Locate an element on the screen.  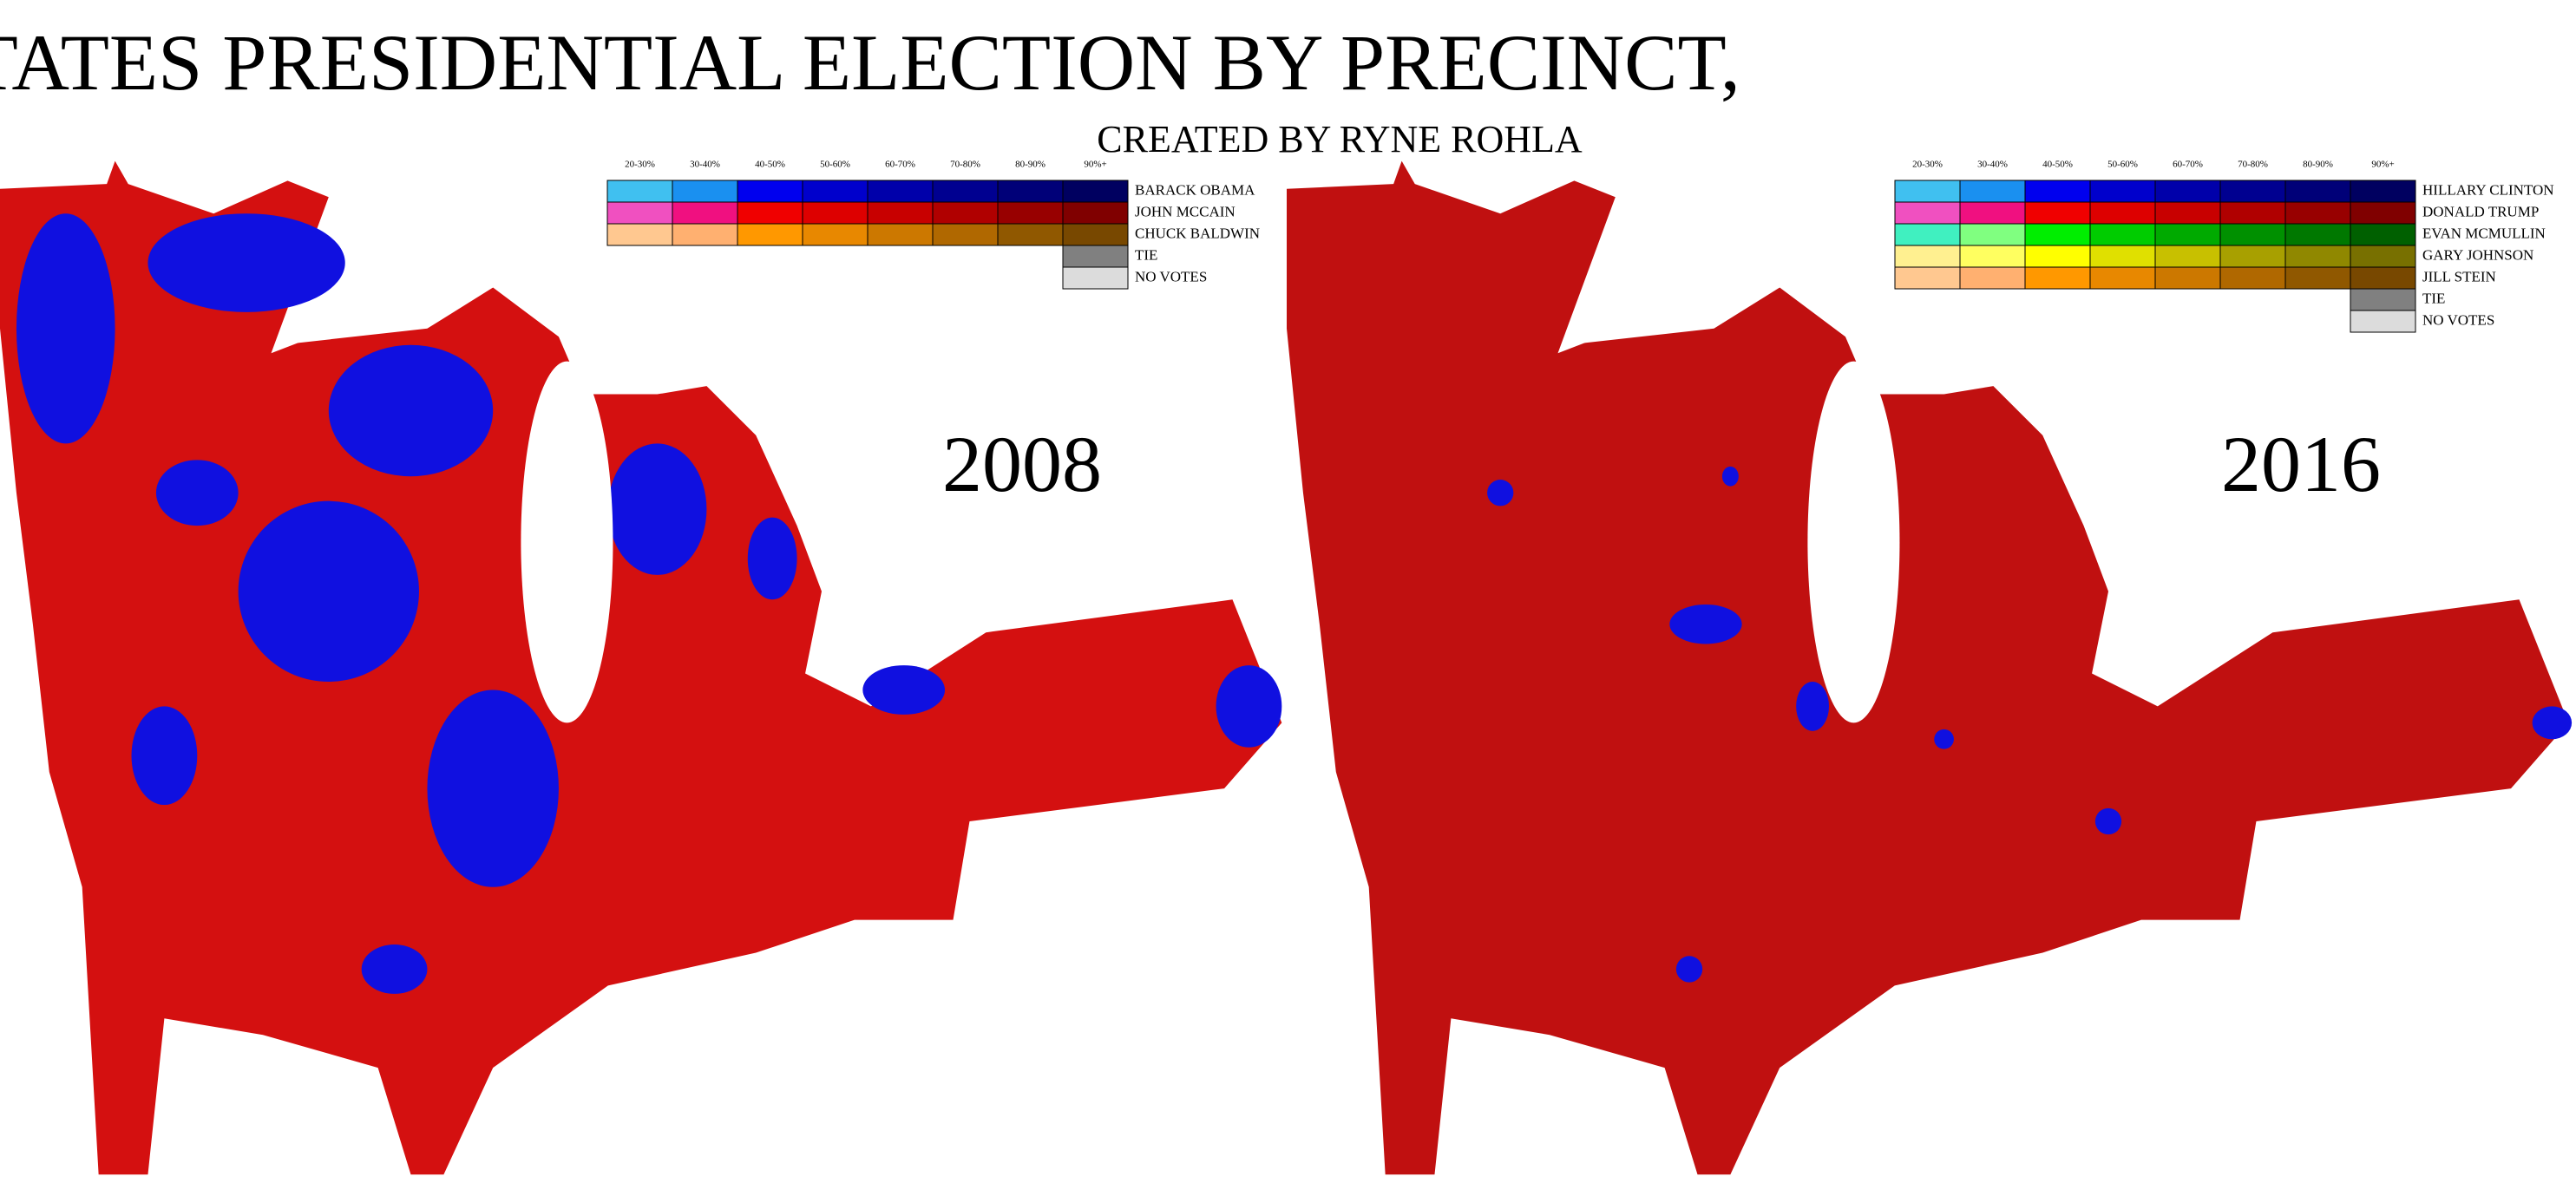
candidate-name: GARY JOHNSON is located at coordinates (2477, 254).